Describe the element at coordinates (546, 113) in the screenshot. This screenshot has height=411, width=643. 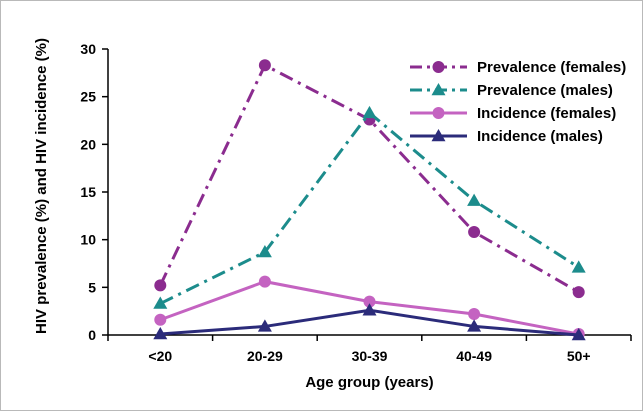
I see `legend-label: Incidence (females)` at that location.